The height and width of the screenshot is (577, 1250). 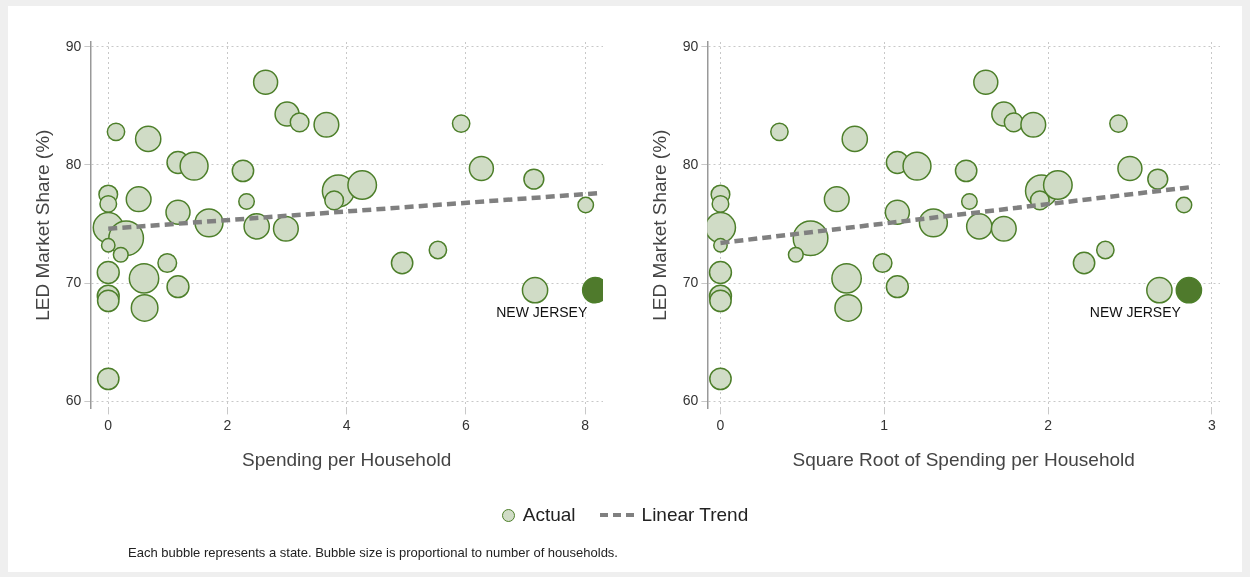 I want to click on x-tick-label: 8, so click(x=585, y=424).